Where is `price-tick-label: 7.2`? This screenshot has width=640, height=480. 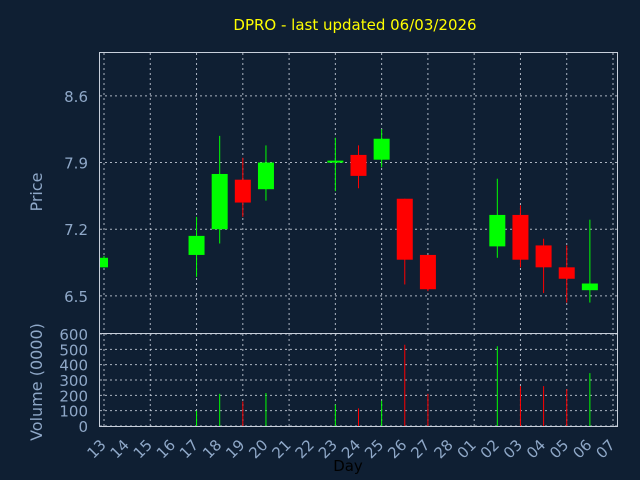 price-tick-label: 7.2 is located at coordinates (76, 230).